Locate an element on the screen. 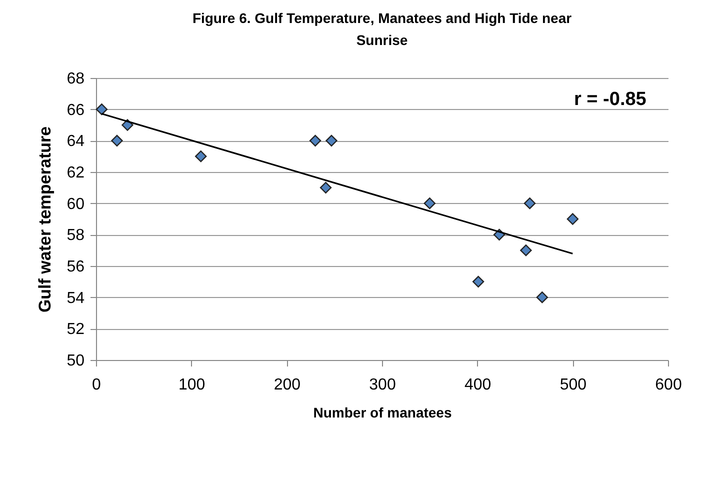 The height and width of the screenshot is (487, 718). y-tick-label: 58 is located at coordinates (75, 235).